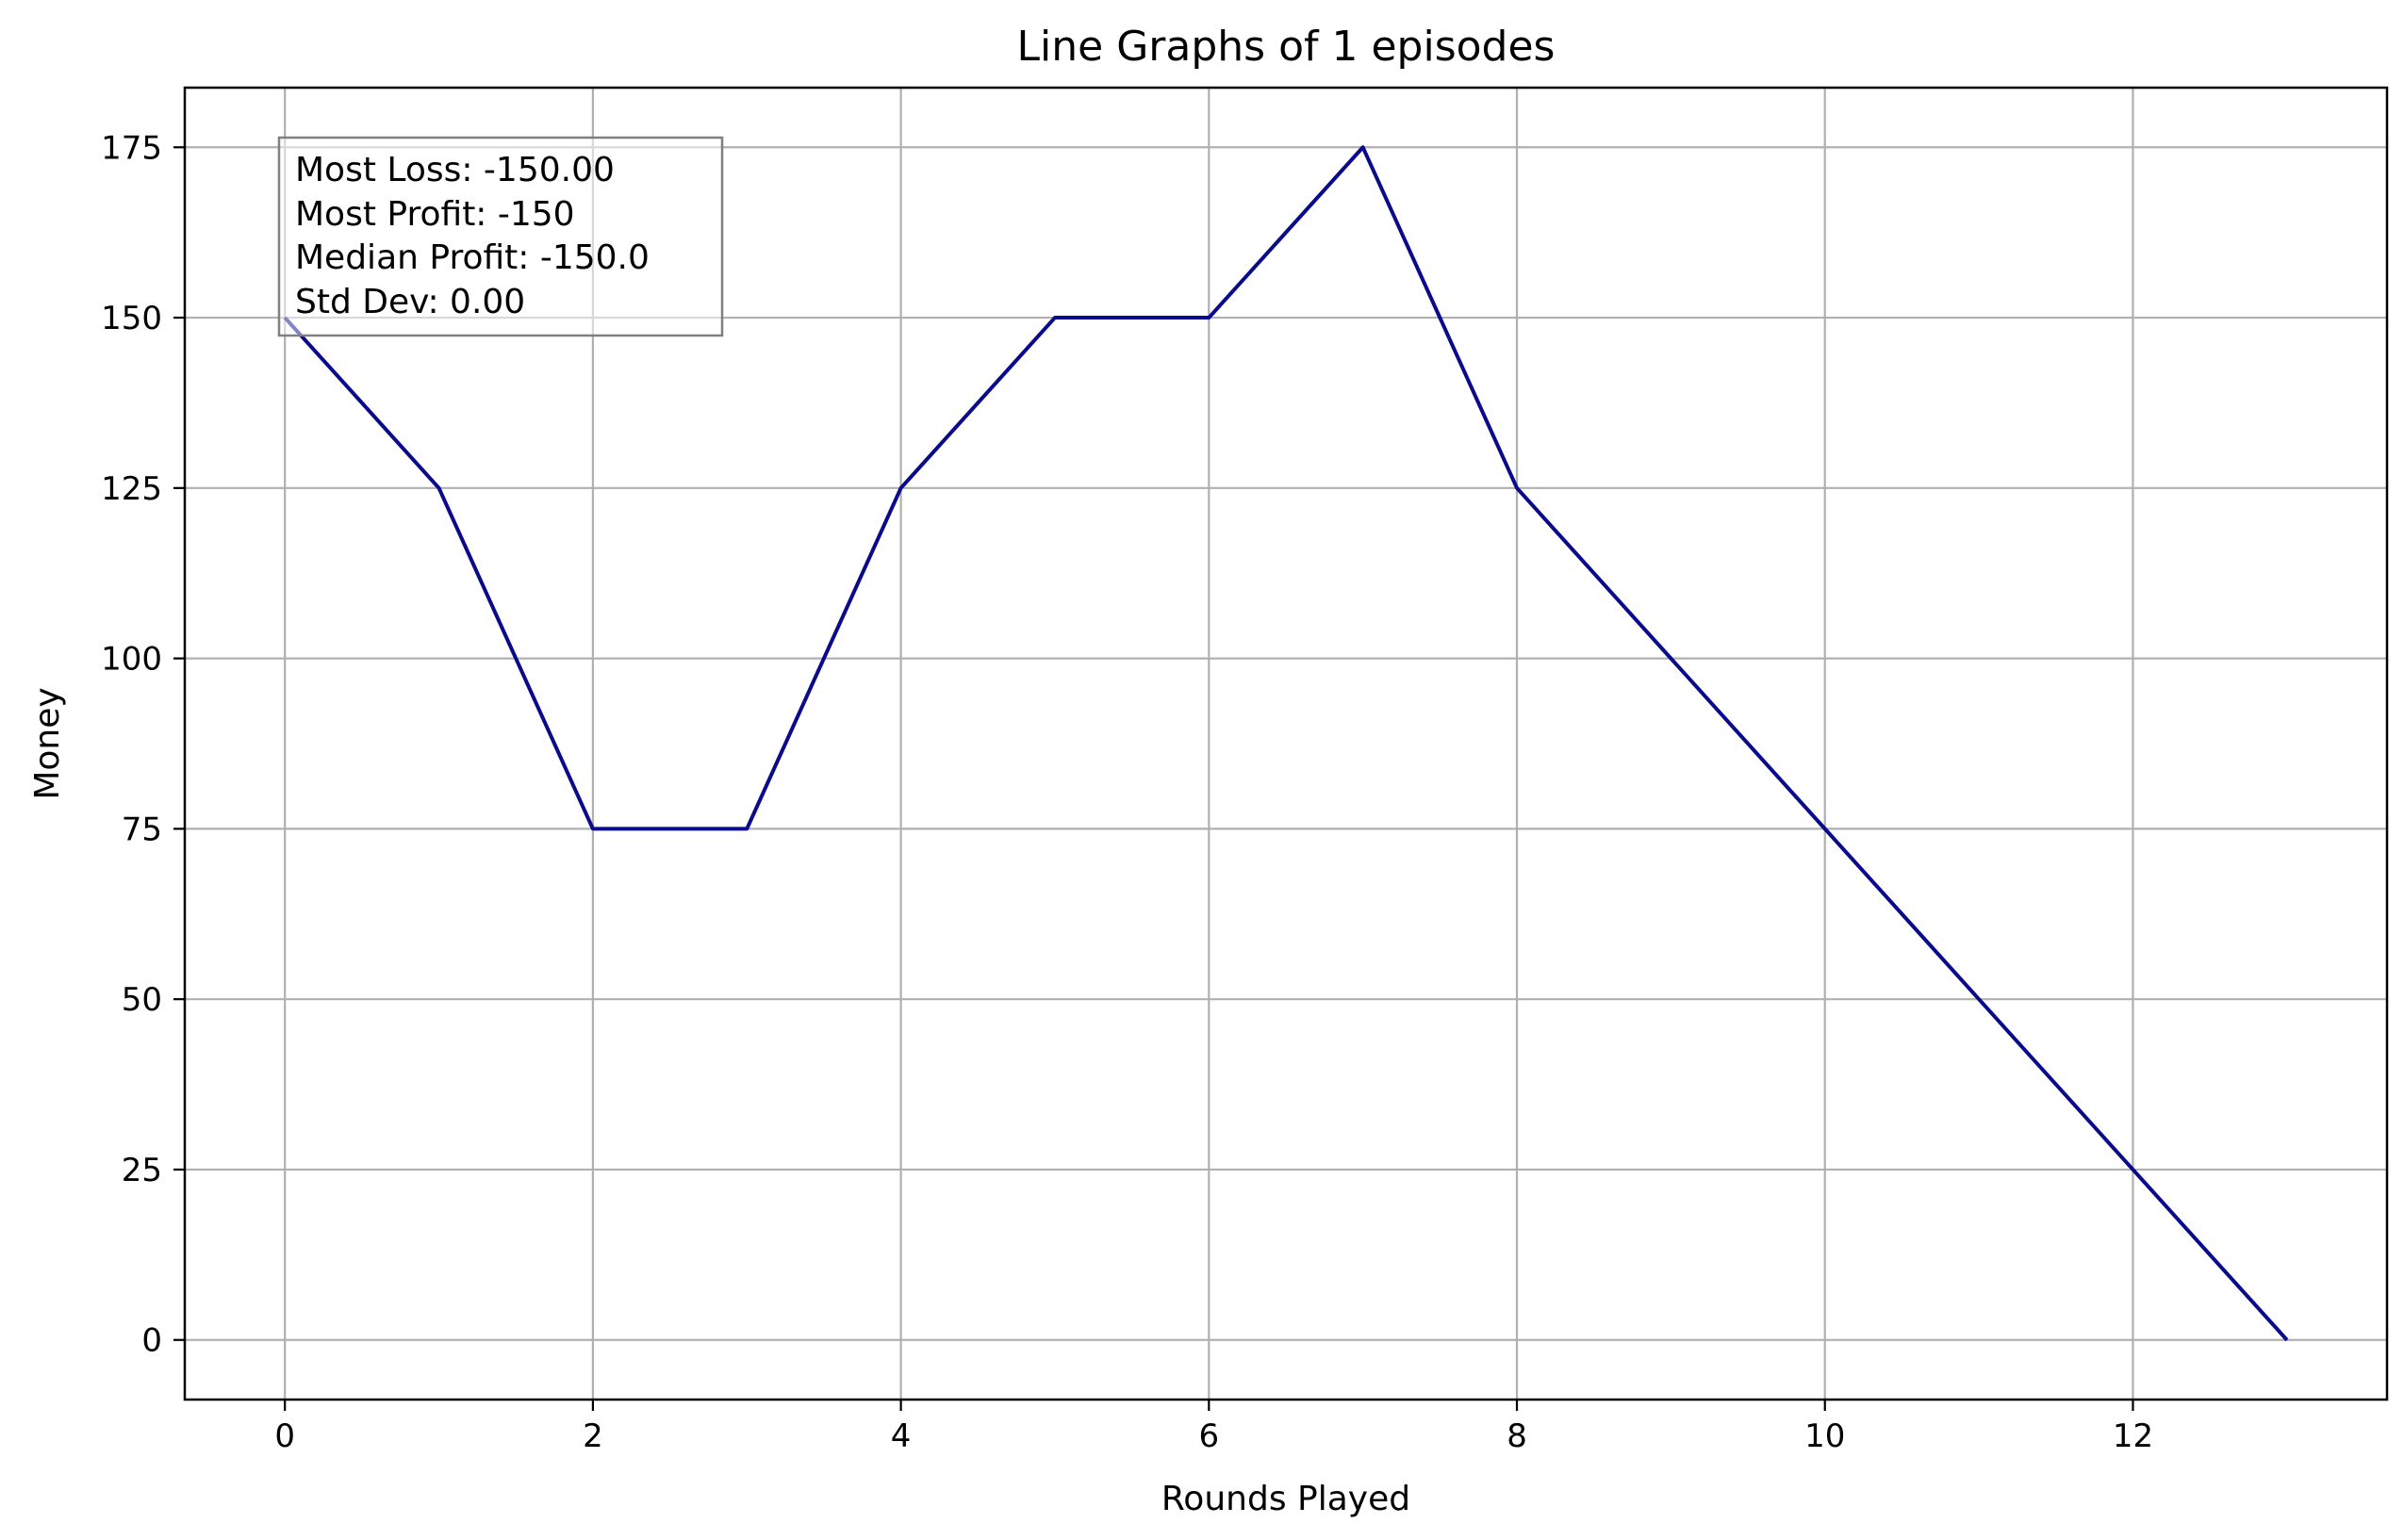 Image resolution: width=2404 pixels, height=1540 pixels. I want to click on stat-std-dev: Std Dev: 0.00, so click(410, 302).